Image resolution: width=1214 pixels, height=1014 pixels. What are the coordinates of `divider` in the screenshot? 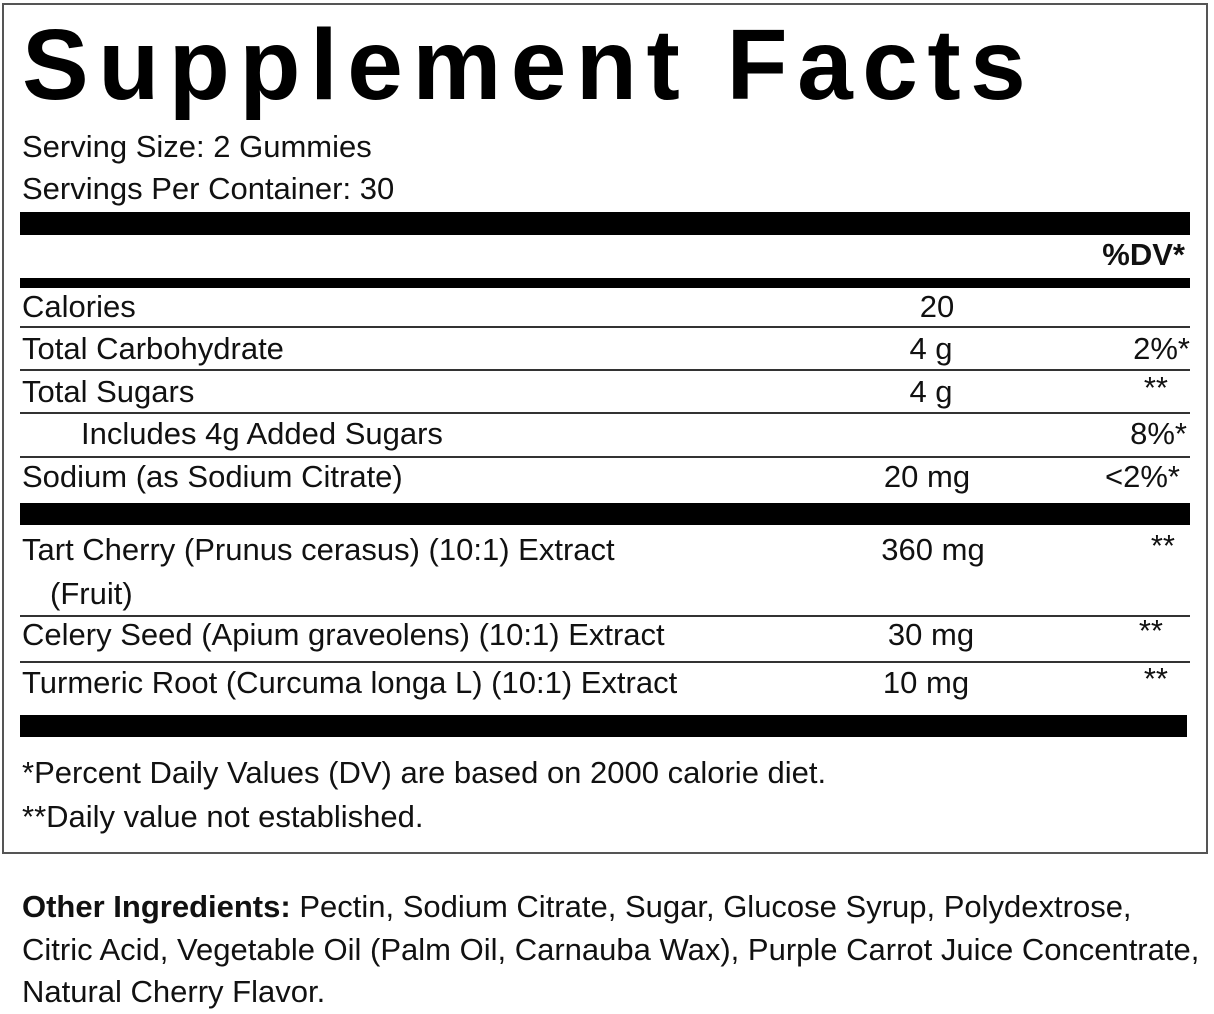 It's located at (605, 283).